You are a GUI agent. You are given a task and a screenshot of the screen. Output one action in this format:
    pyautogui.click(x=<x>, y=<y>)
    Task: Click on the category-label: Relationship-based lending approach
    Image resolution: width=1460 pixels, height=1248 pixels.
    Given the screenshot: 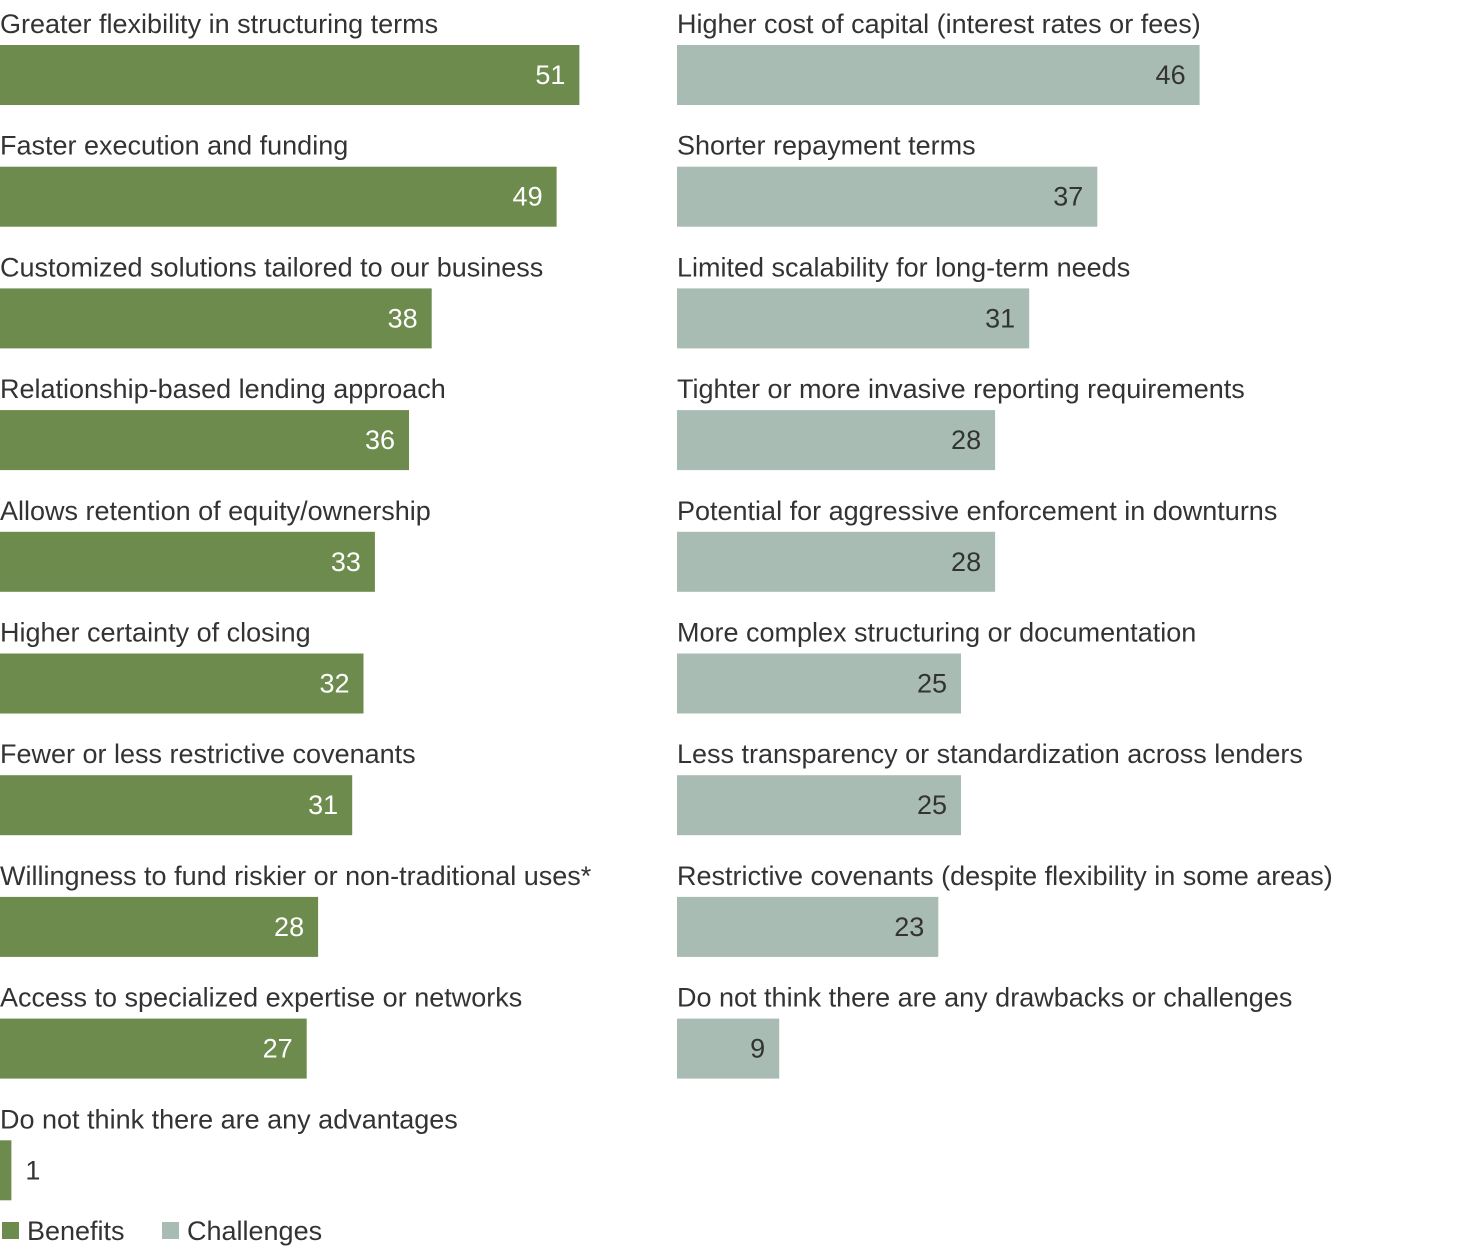 What is the action you would take?
    pyautogui.click(x=223, y=389)
    